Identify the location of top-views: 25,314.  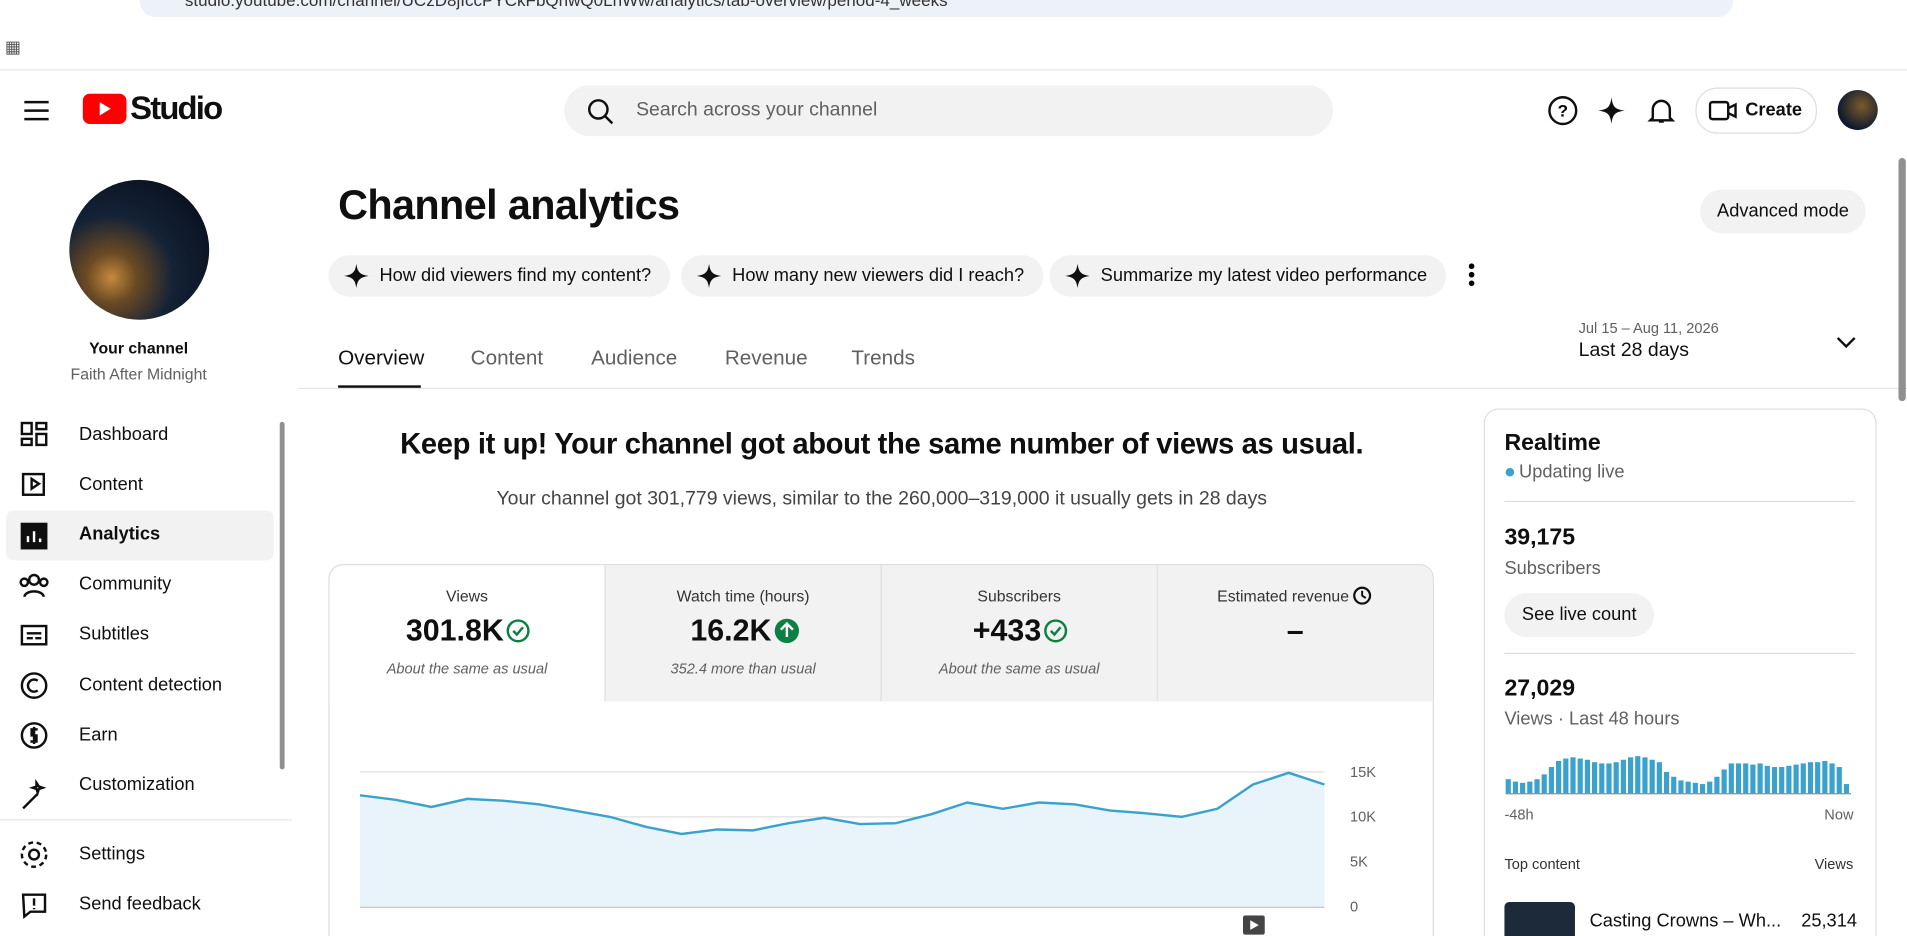
(1829, 921).